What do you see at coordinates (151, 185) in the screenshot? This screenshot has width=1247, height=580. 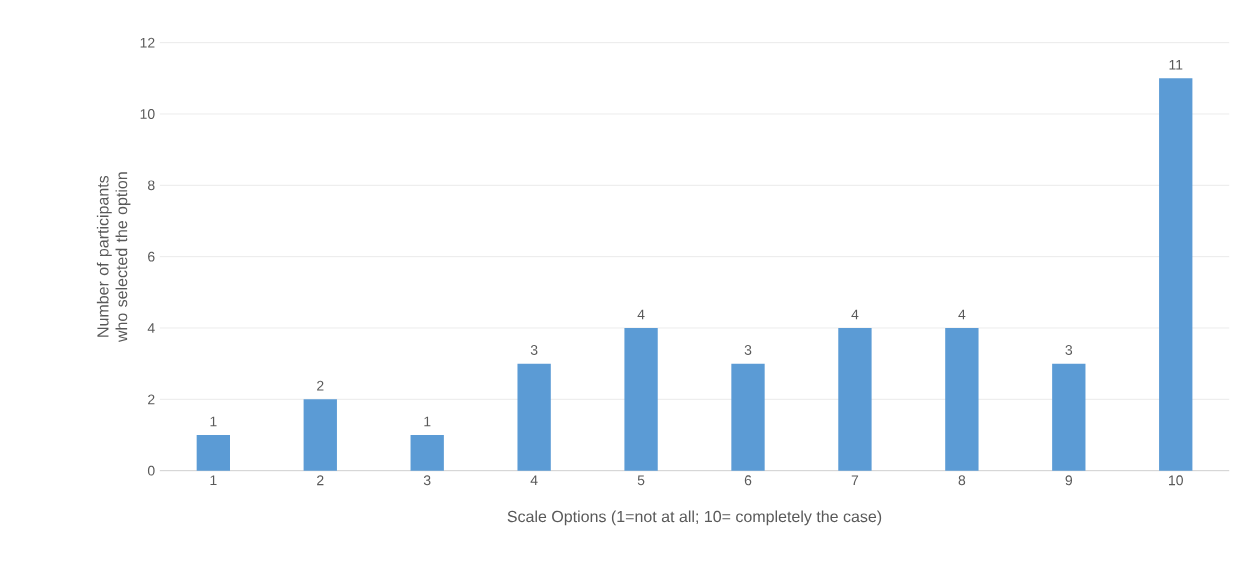 I see `y-tick-label: 8` at bounding box center [151, 185].